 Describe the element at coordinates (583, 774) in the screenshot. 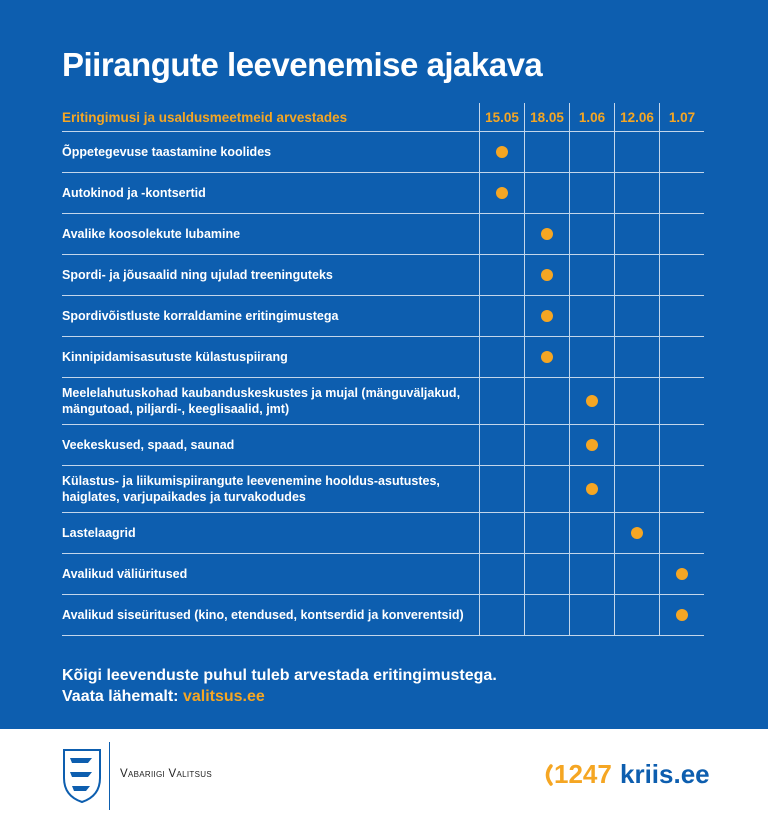

I see `phone: 1247` at that location.